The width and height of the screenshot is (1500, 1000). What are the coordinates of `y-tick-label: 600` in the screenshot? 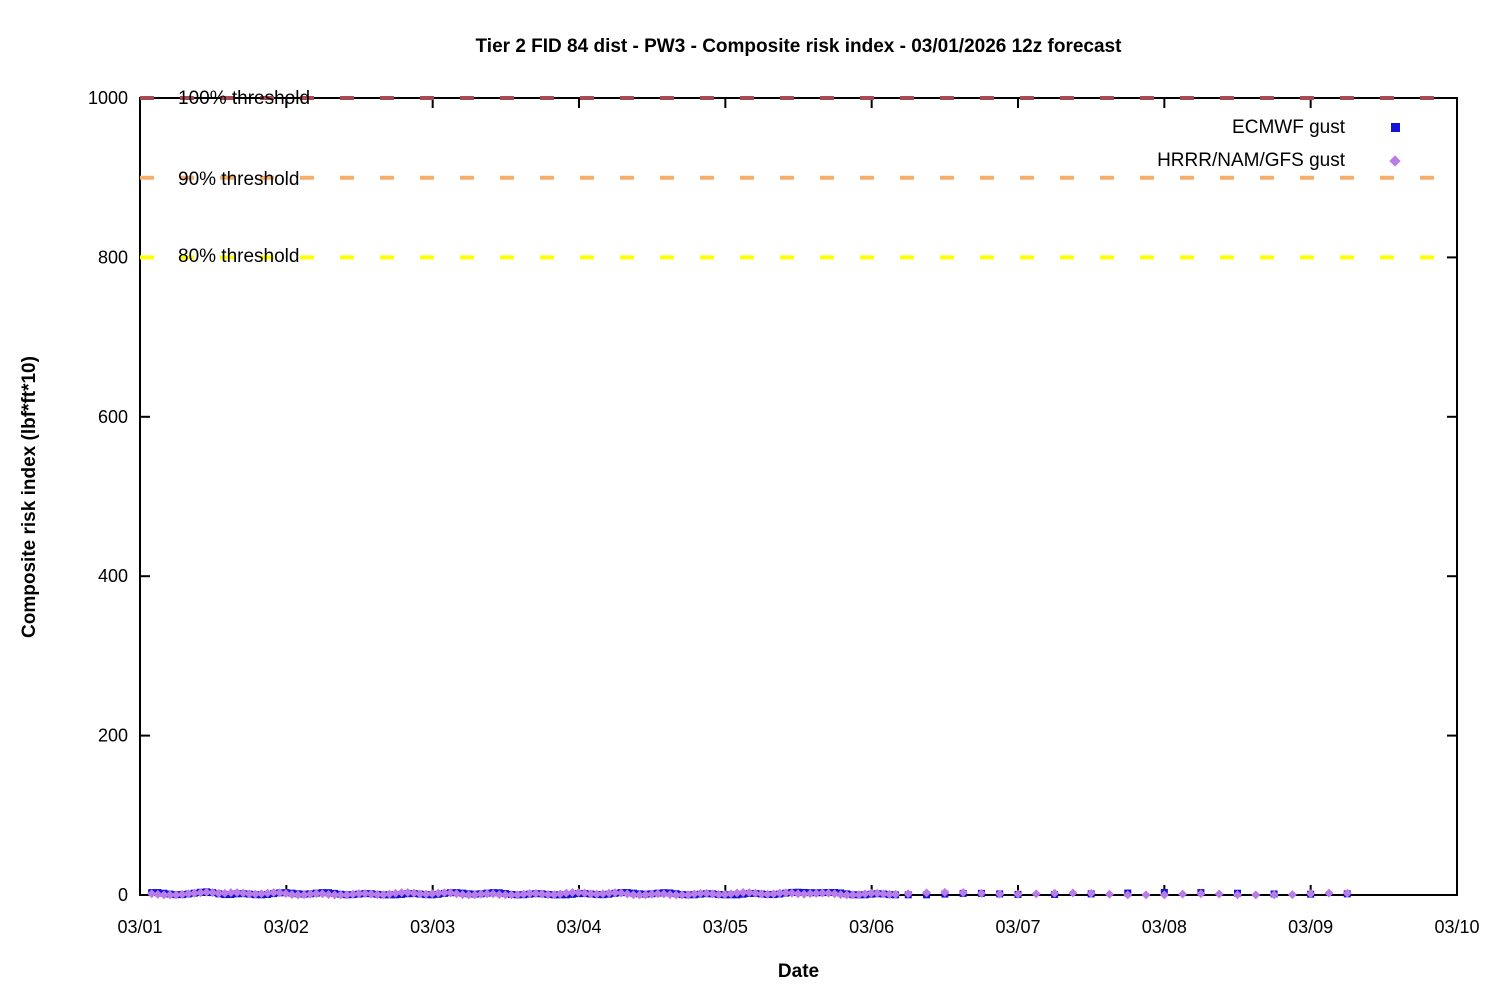 It's located at (113, 417).